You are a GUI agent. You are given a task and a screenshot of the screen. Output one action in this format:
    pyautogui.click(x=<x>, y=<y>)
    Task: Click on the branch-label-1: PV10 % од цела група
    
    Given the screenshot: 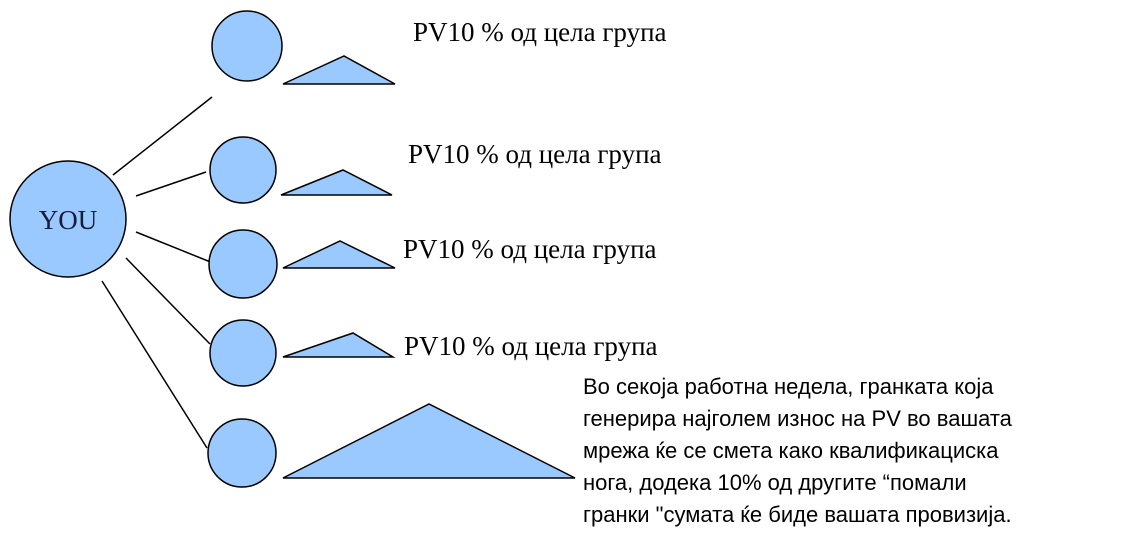 What is the action you would take?
    pyautogui.click(x=540, y=32)
    